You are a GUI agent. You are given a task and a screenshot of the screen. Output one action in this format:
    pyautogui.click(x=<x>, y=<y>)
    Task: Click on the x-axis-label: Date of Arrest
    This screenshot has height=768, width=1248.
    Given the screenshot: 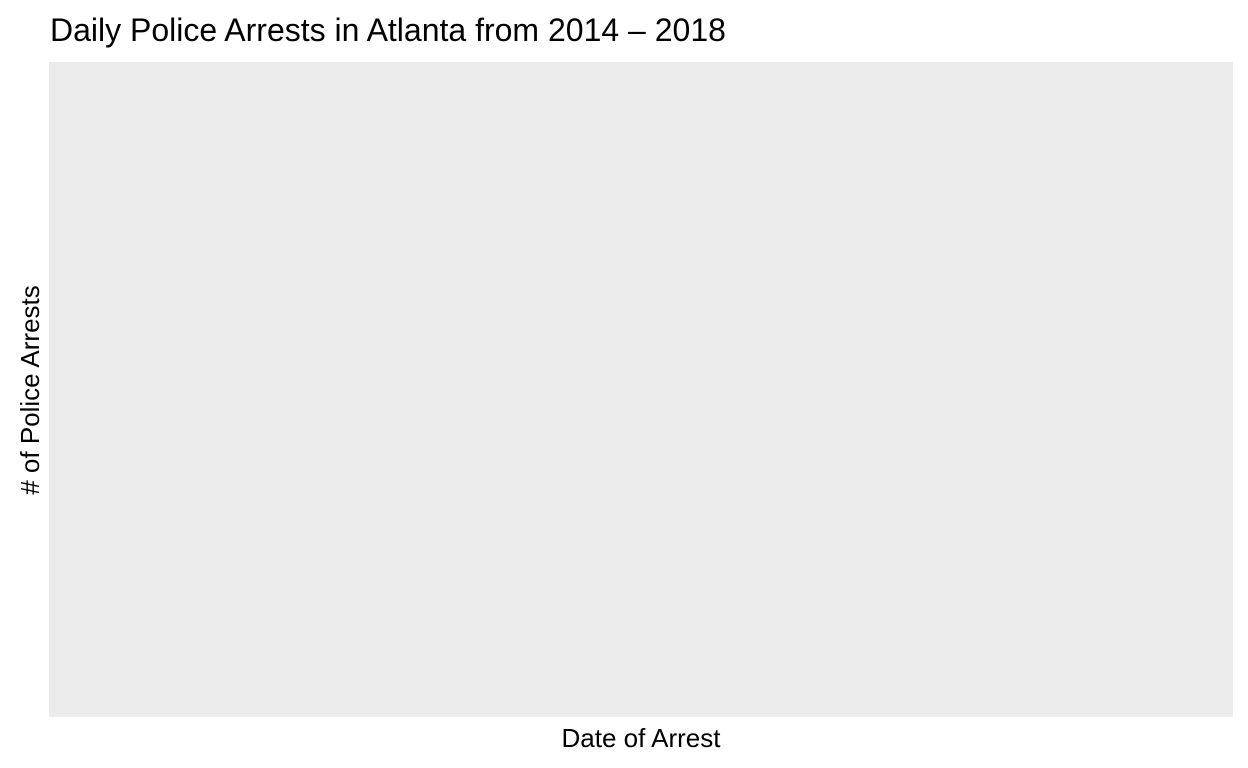 What is the action you would take?
    pyautogui.click(x=641, y=738)
    